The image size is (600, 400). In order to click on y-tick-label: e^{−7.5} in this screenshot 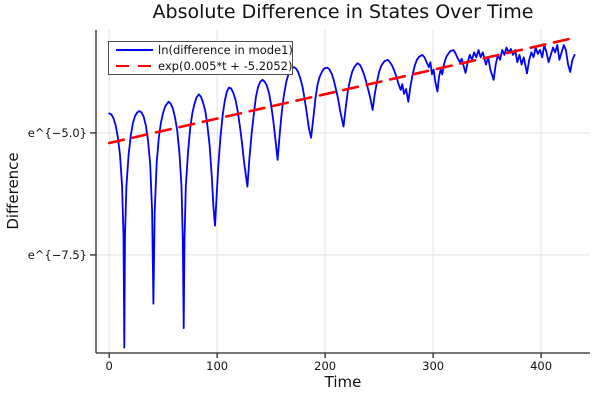, I will do `click(57, 255)`.